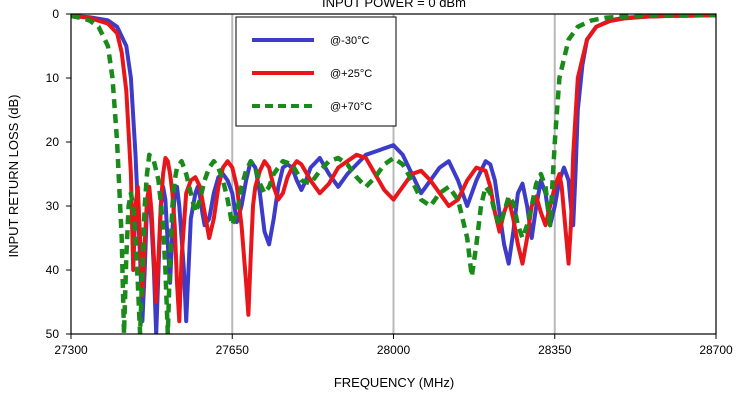 The height and width of the screenshot is (395, 736). I want to click on y-tick-label: 30, so click(53, 206).